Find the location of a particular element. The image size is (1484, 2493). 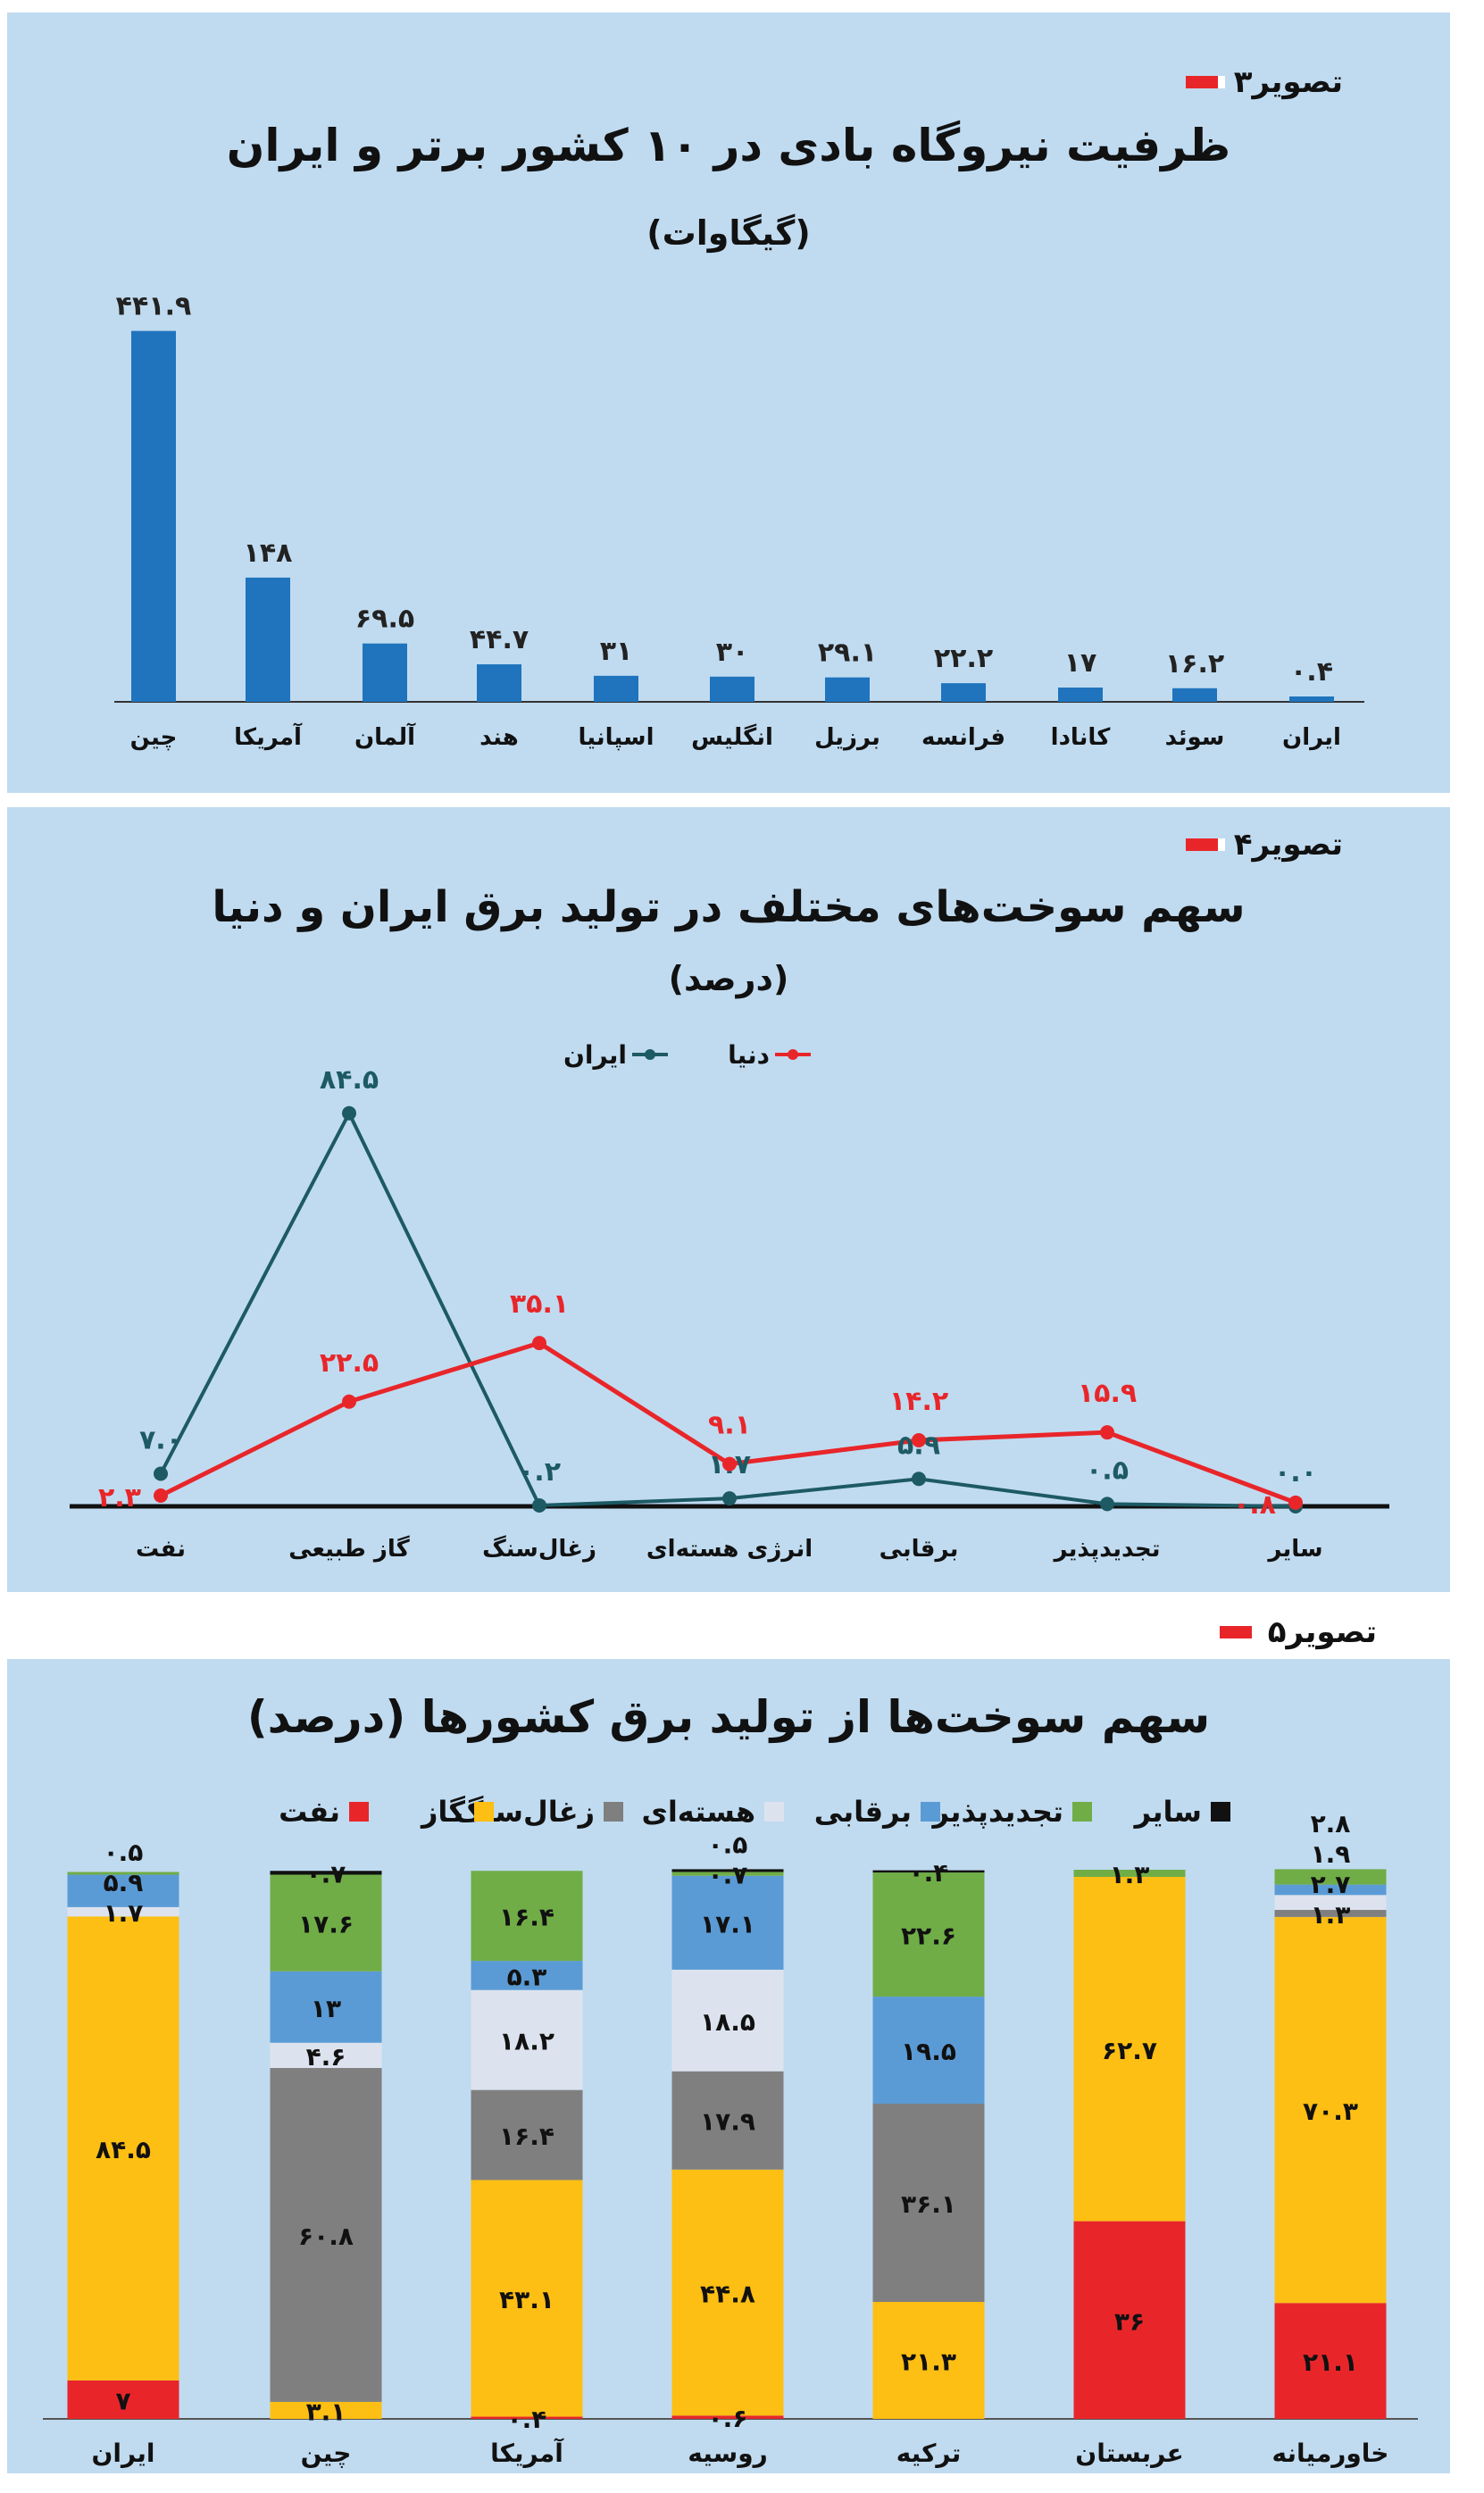

data-label: ۱۷.۶ is located at coordinates (326, 1924).